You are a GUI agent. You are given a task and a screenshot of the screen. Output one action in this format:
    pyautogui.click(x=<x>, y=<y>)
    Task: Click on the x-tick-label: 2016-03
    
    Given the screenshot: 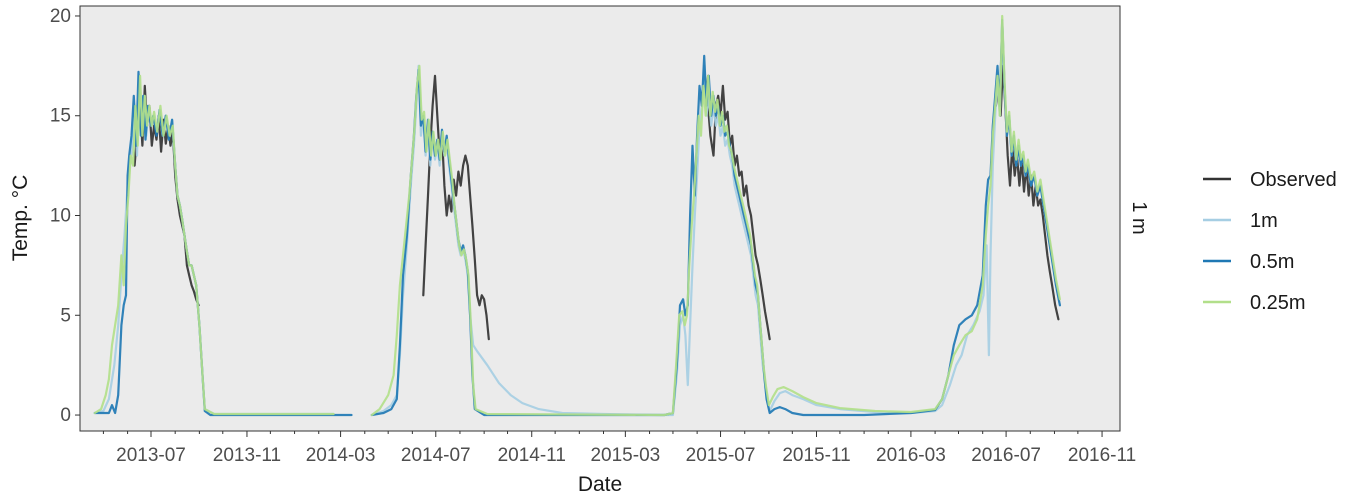 What is the action you would take?
    pyautogui.click(x=911, y=455)
    